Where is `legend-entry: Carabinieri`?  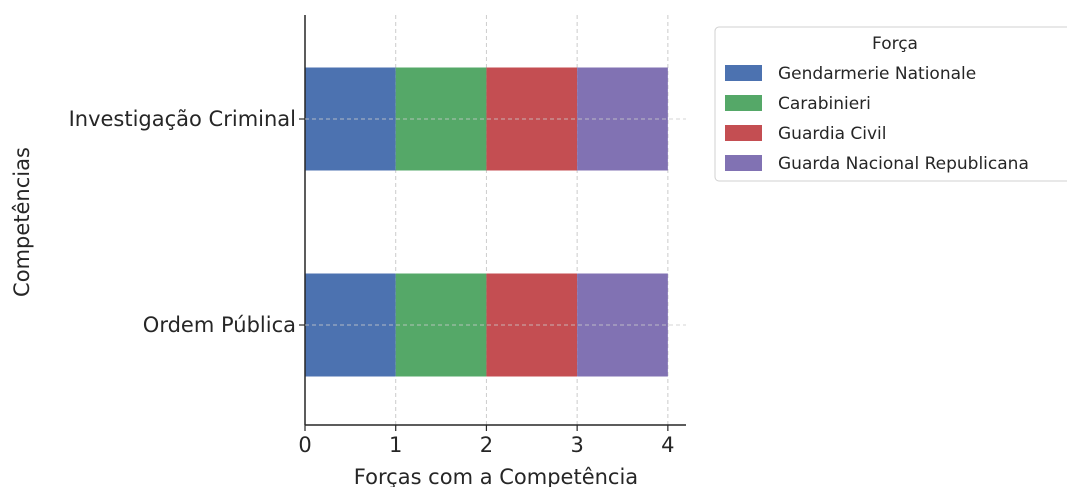
legend-entry: Carabinieri is located at coordinates (798, 104).